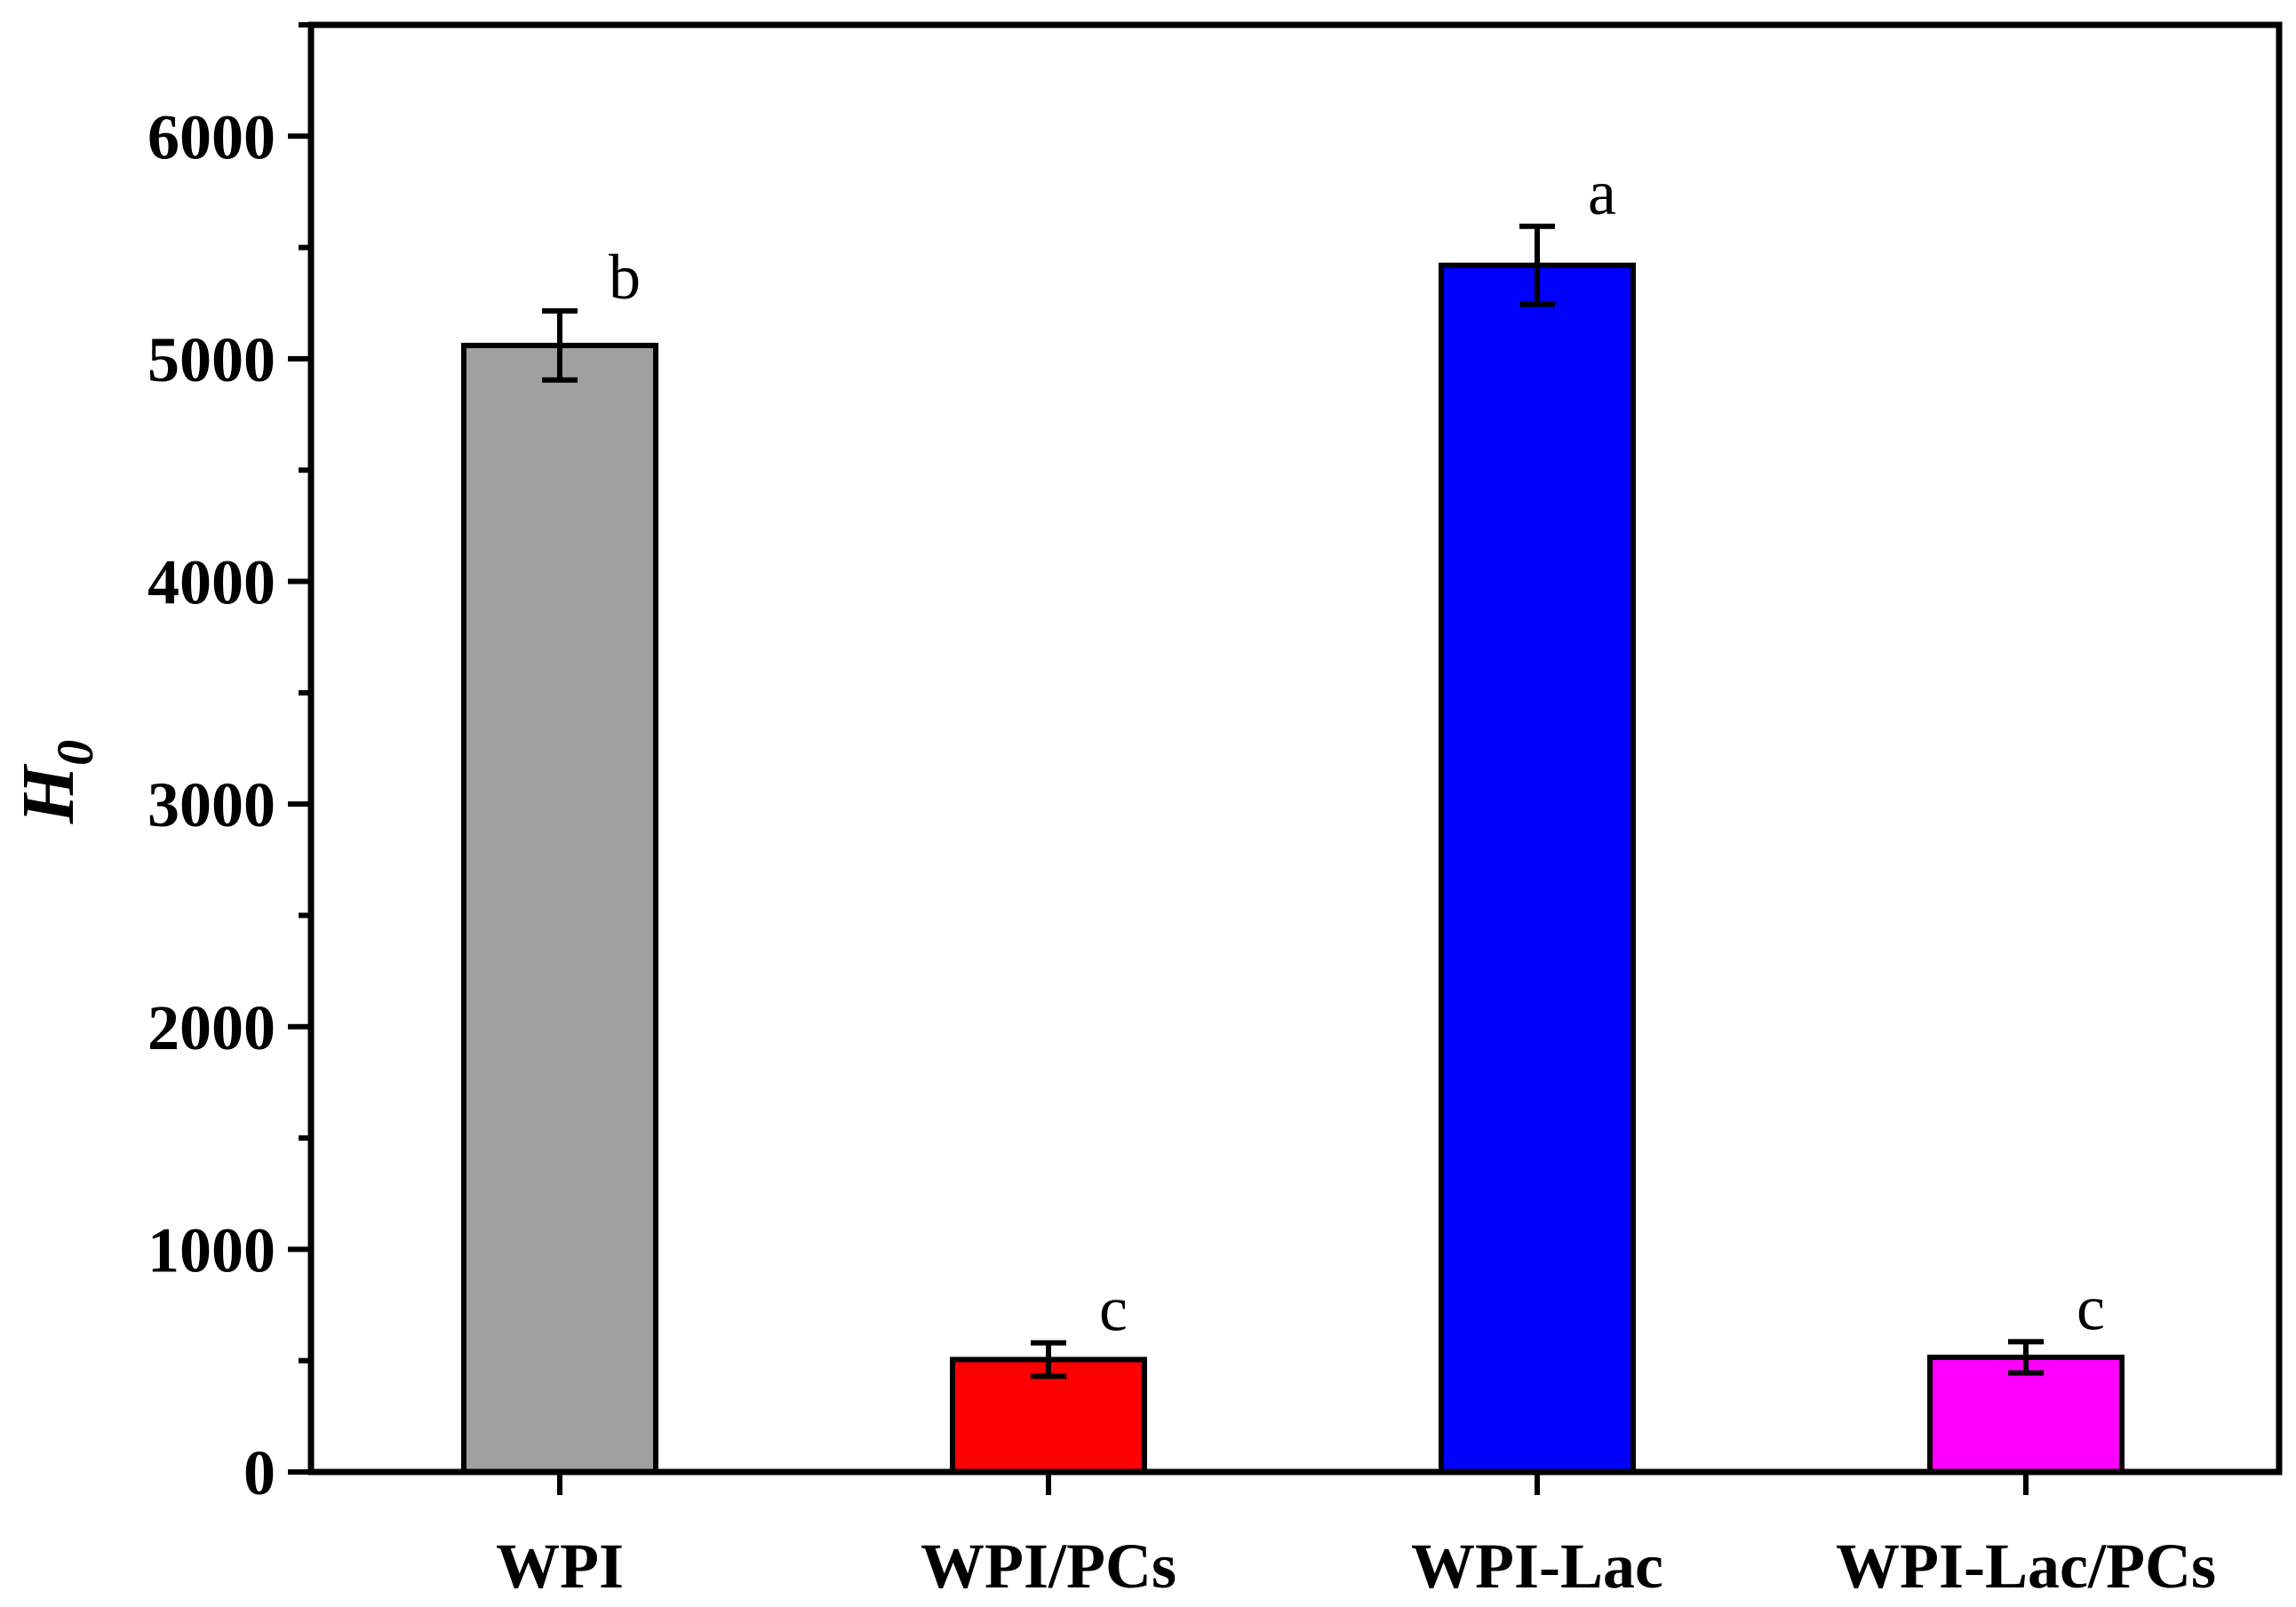 Image resolution: width=2296 pixels, height=1607 pixels. Describe the element at coordinates (229, 765) in the screenshot. I see `y-axis: 0 1000 2000 3000 4000 5000 6000` at that location.